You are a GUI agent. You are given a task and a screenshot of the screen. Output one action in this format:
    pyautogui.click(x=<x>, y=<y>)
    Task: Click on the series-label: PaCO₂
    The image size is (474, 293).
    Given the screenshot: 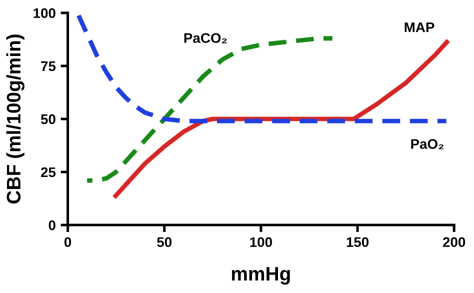 What is the action you would take?
    pyautogui.click(x=205, y=38)
    